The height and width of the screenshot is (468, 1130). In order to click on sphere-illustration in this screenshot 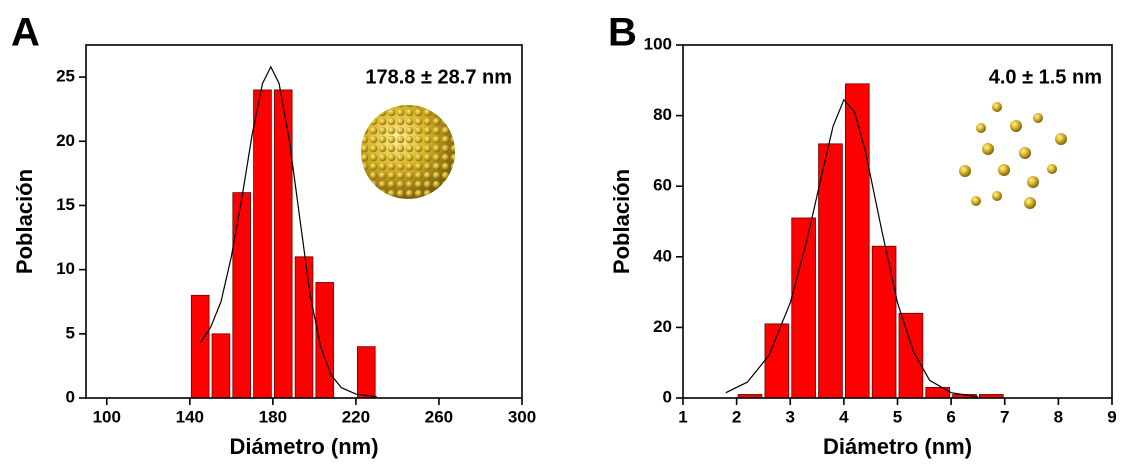, I will do `click(408, 152)`.